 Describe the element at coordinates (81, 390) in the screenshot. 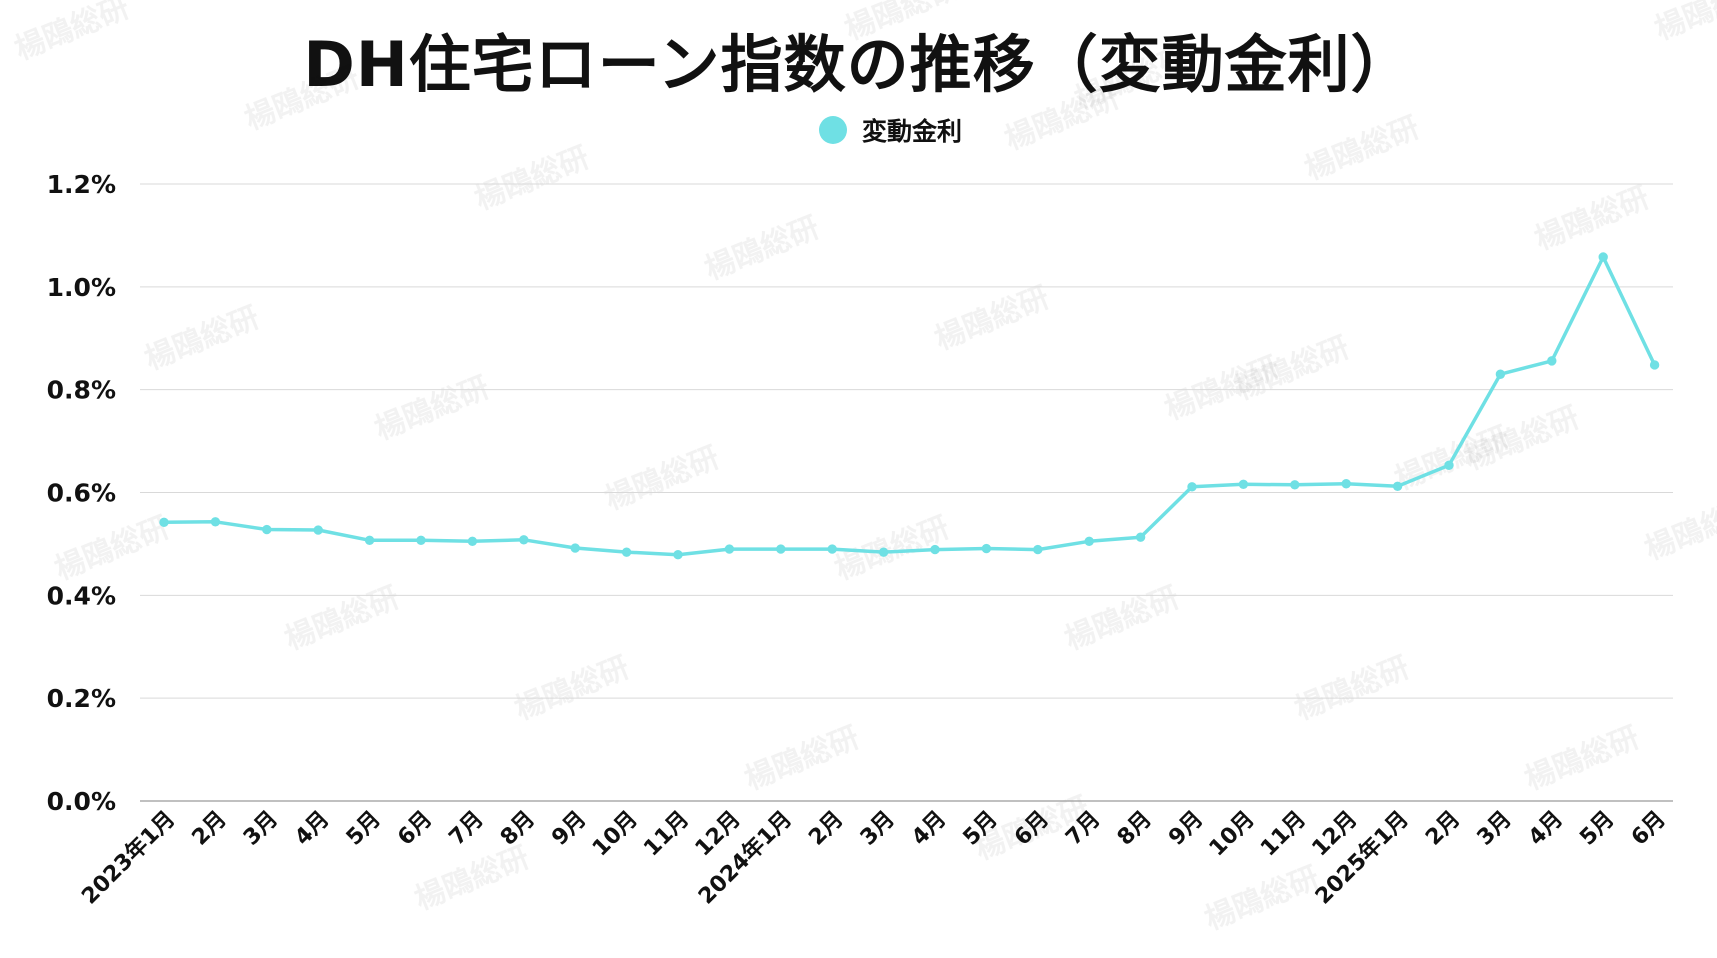

I see `y-tick-label: 0.8%` at that location.